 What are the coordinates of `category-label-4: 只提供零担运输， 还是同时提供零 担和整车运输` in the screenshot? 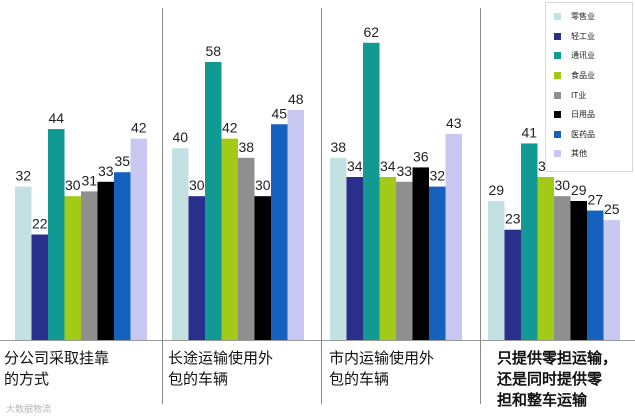 It's located at (557, 379).